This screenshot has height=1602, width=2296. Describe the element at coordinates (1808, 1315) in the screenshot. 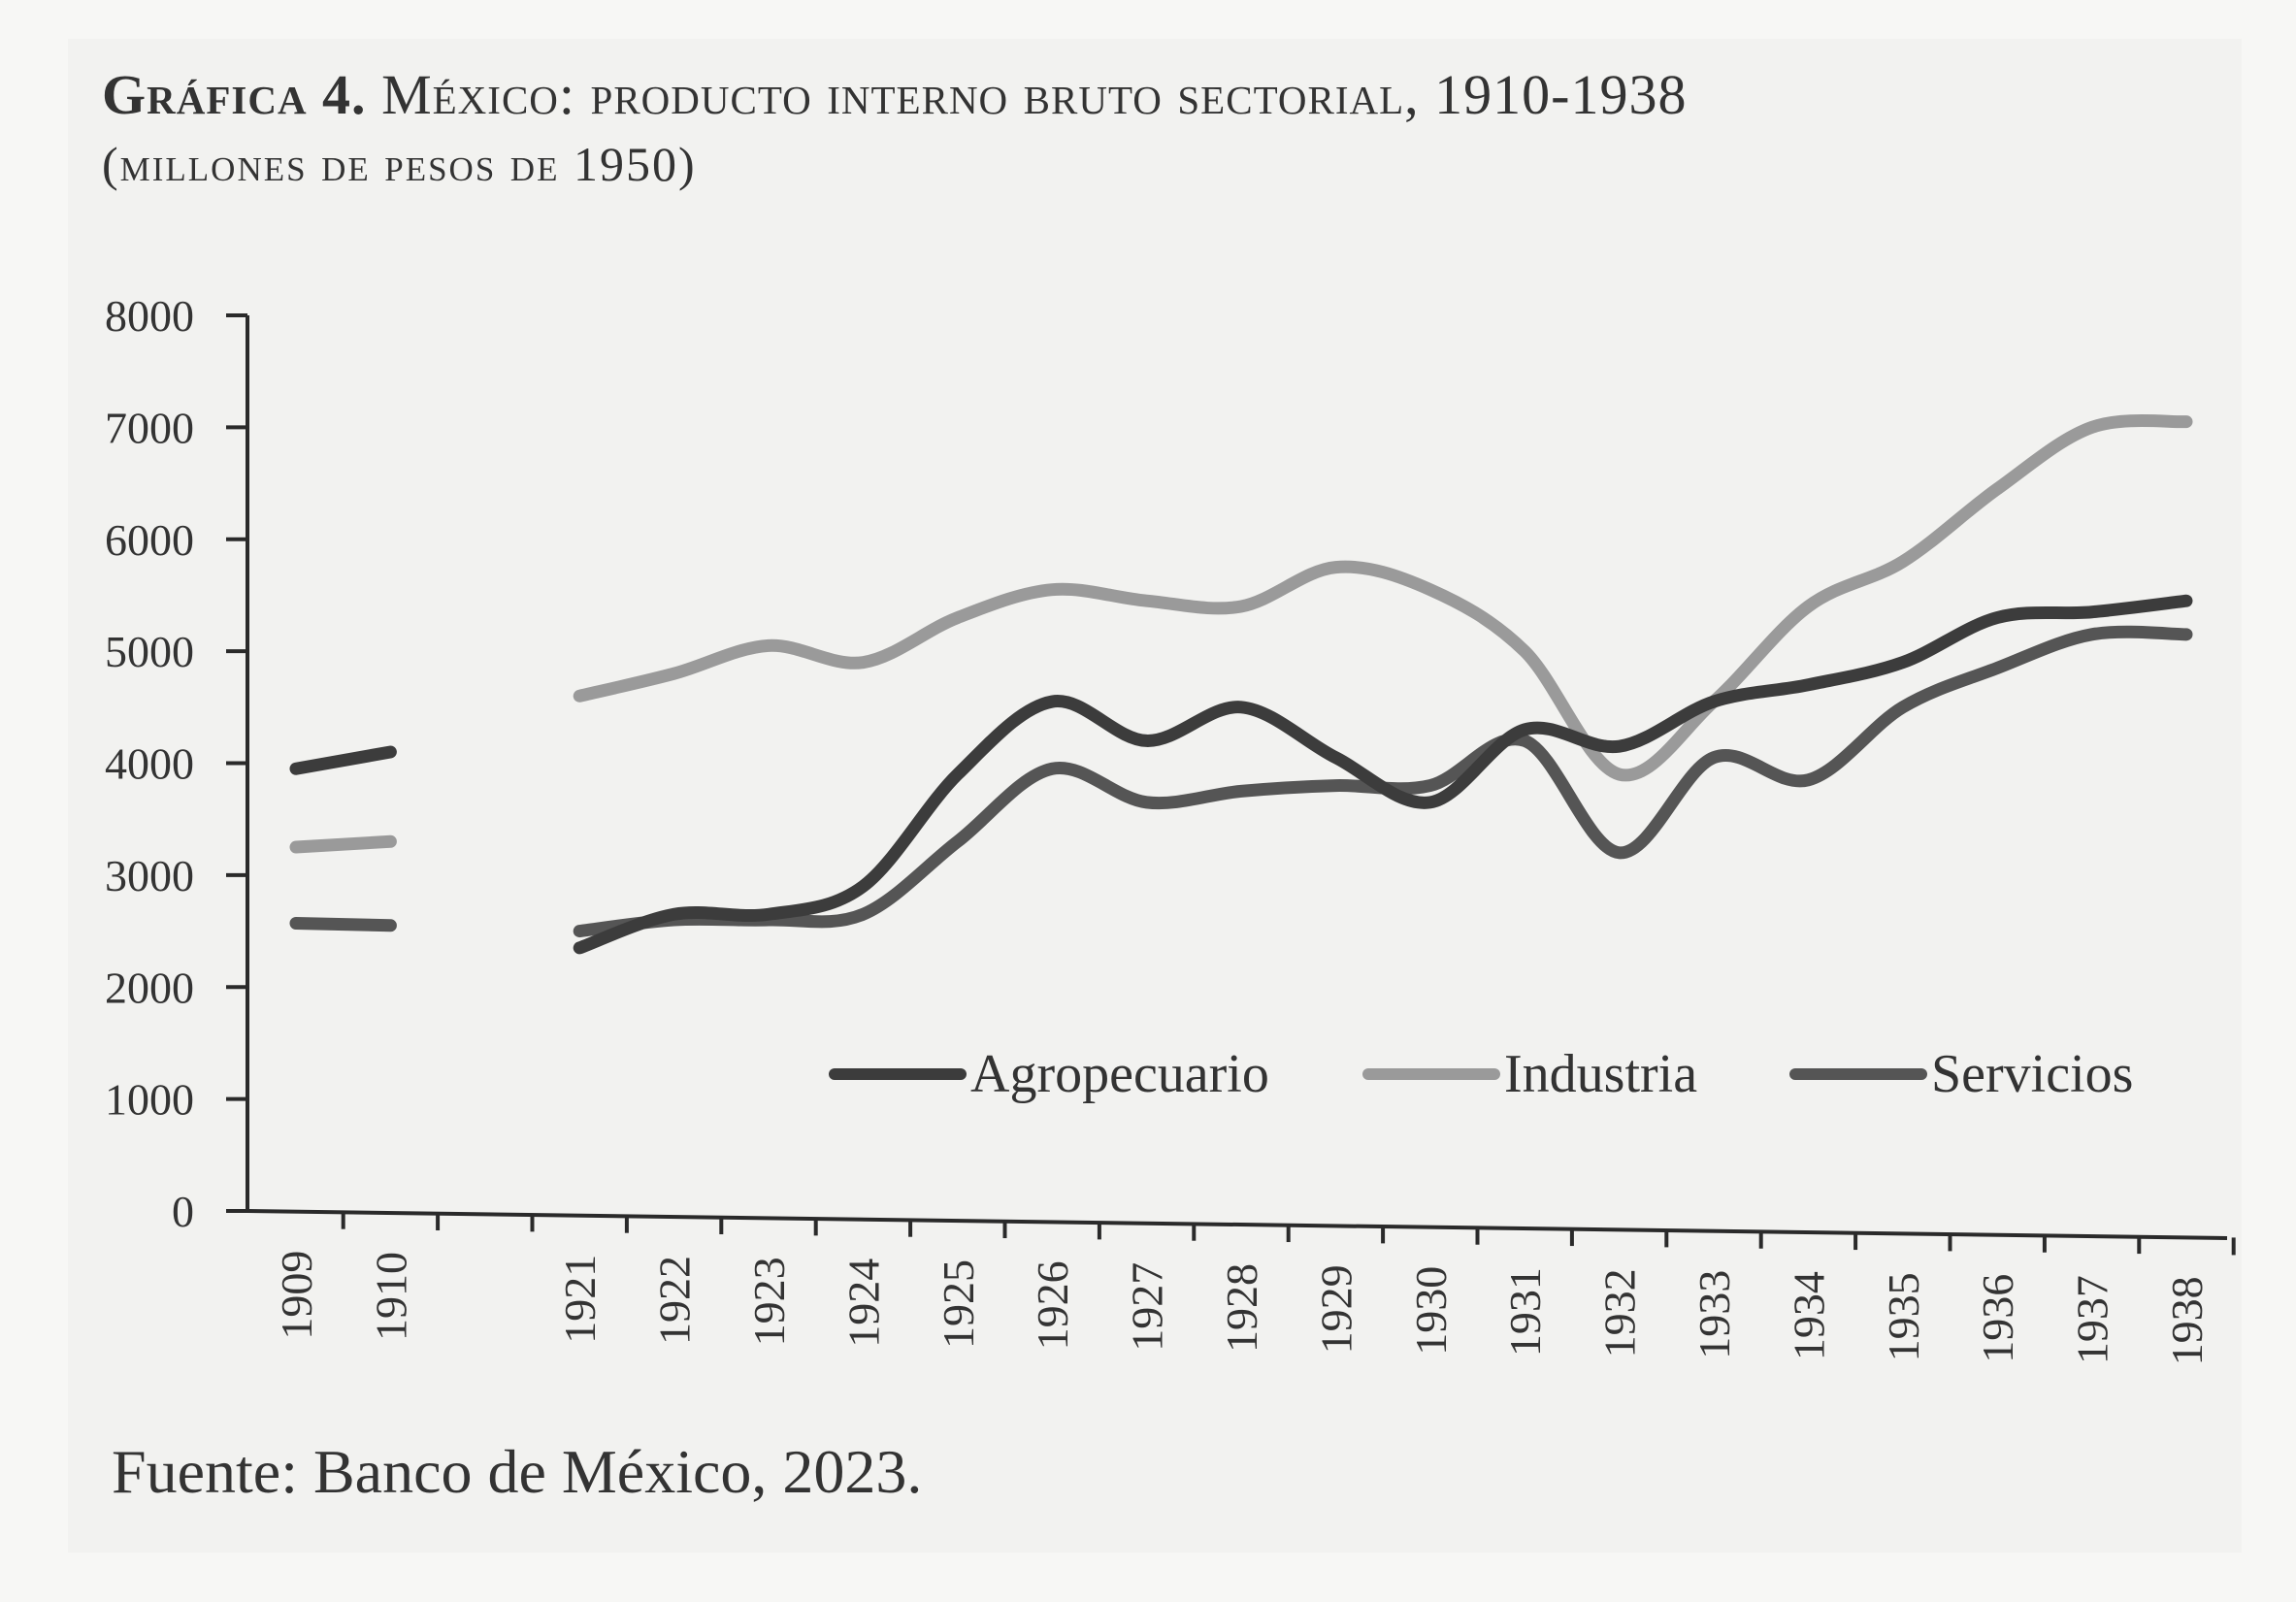

I see `x-tick-label: 1934` at that location.